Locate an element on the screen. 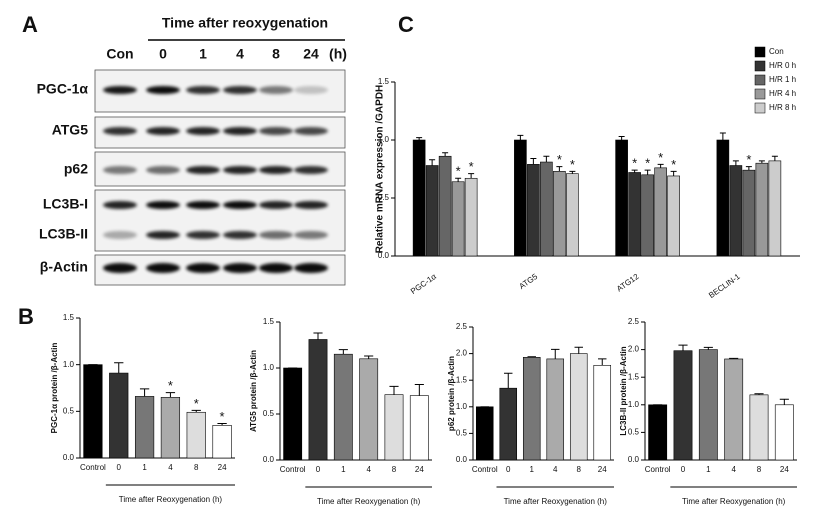  lane-label: 1 is located at coordinates (203, 54).